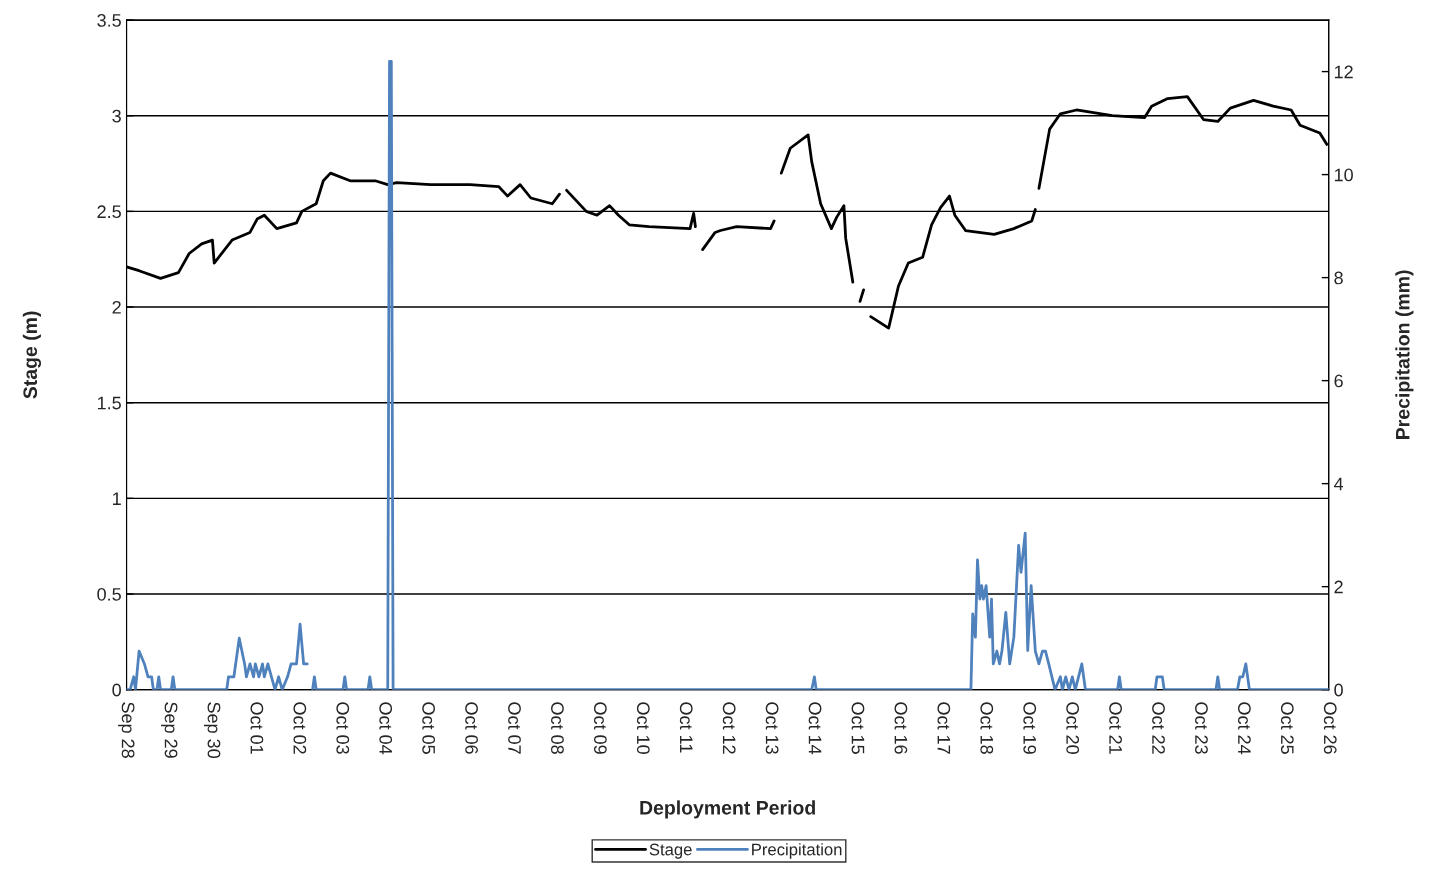  Describe the element at coordinates (1201, 728) in the screenshot. I see `x-tick-label: Oct 23` at that location.